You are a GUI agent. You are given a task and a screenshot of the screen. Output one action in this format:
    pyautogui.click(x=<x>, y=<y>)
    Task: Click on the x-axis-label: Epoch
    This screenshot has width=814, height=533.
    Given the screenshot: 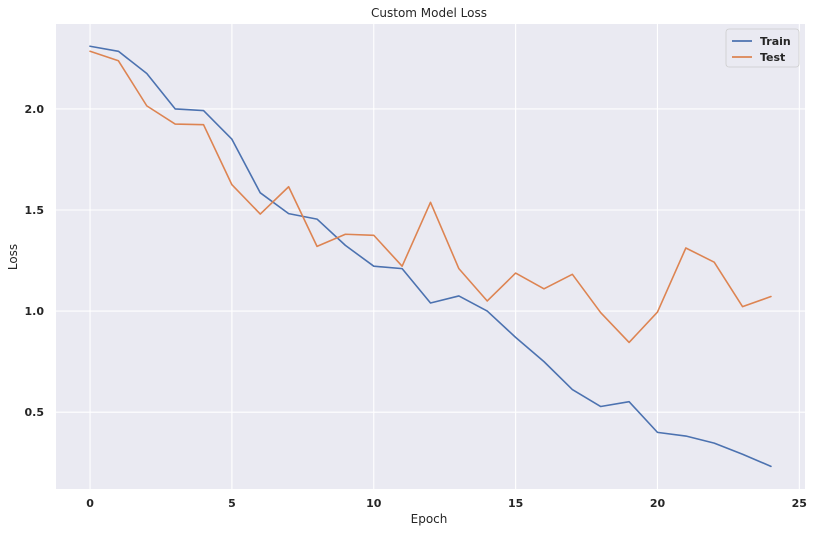 What is the action you would take?
    pyautogui.click(x=429, y=519)
    